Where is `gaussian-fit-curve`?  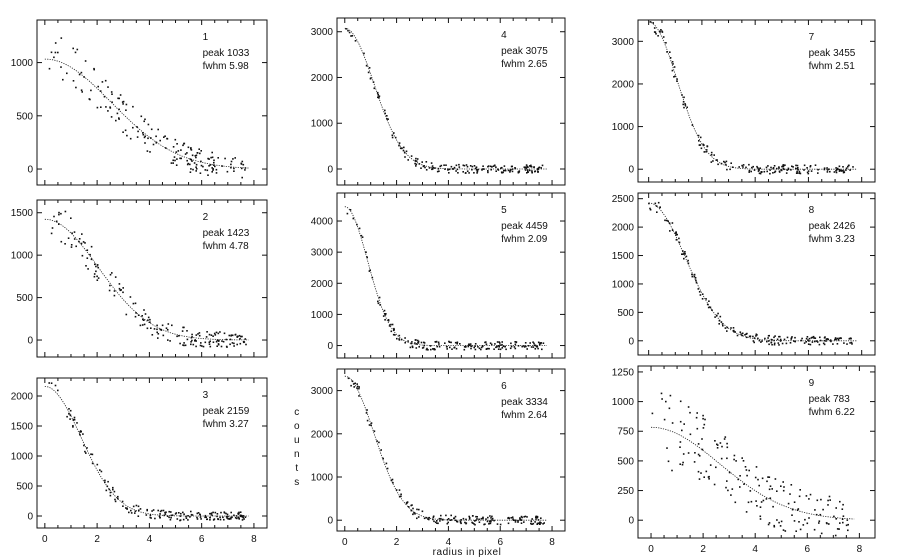 gaussian-fit-curve is located at coordinates (752, 95).